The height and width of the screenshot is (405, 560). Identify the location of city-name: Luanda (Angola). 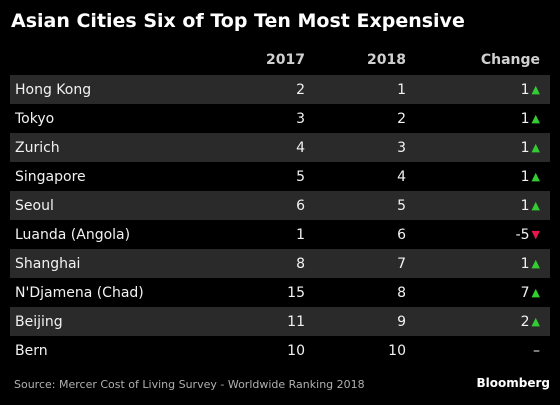
(73, 234).